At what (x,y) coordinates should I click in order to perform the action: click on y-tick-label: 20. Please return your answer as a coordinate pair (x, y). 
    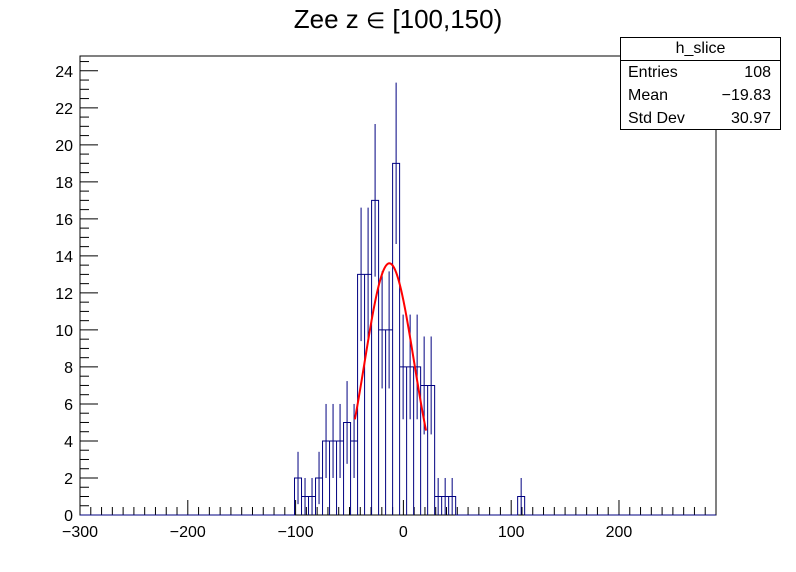
    Looking at the image, I should click on (64, 146).